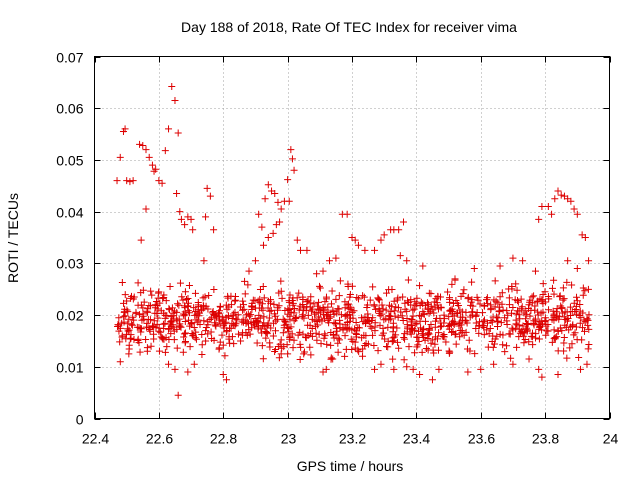 Image resolution: width=640 pixels, height=480 pixels. I want to click on x-tick-label: 23.6, so click(481, 439).